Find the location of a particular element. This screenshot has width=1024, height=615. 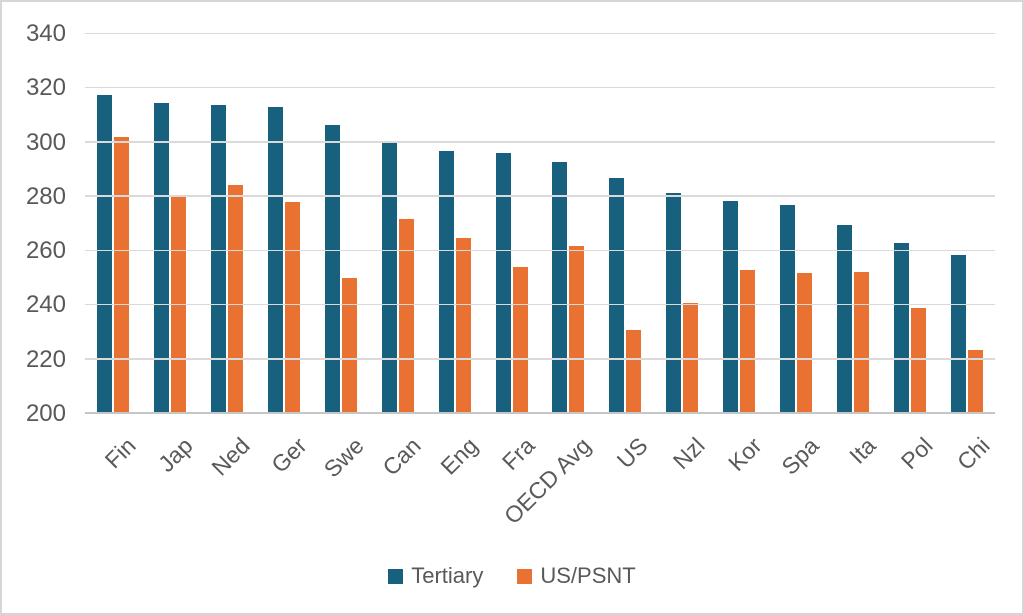

bar-tertiary-us is located at coordinates (617, 295).